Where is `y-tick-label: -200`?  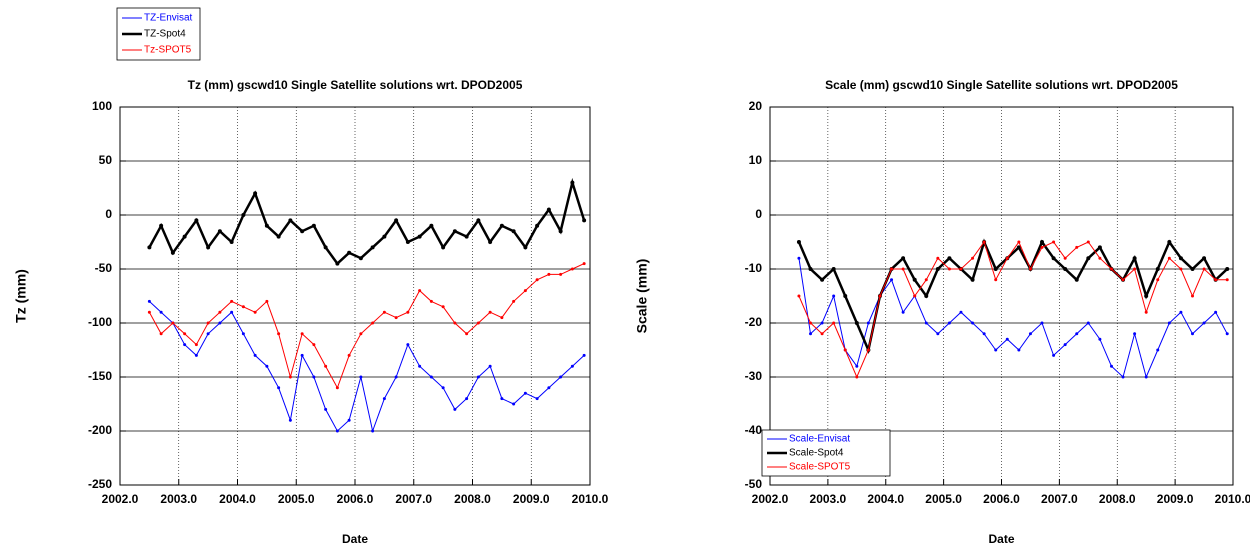 y-tick-label: -200 is located at coordinates (100, 430).